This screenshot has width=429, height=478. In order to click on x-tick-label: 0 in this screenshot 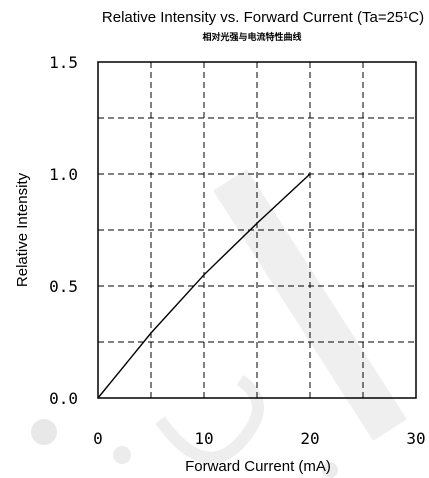, I will do `click(98, 438)`.